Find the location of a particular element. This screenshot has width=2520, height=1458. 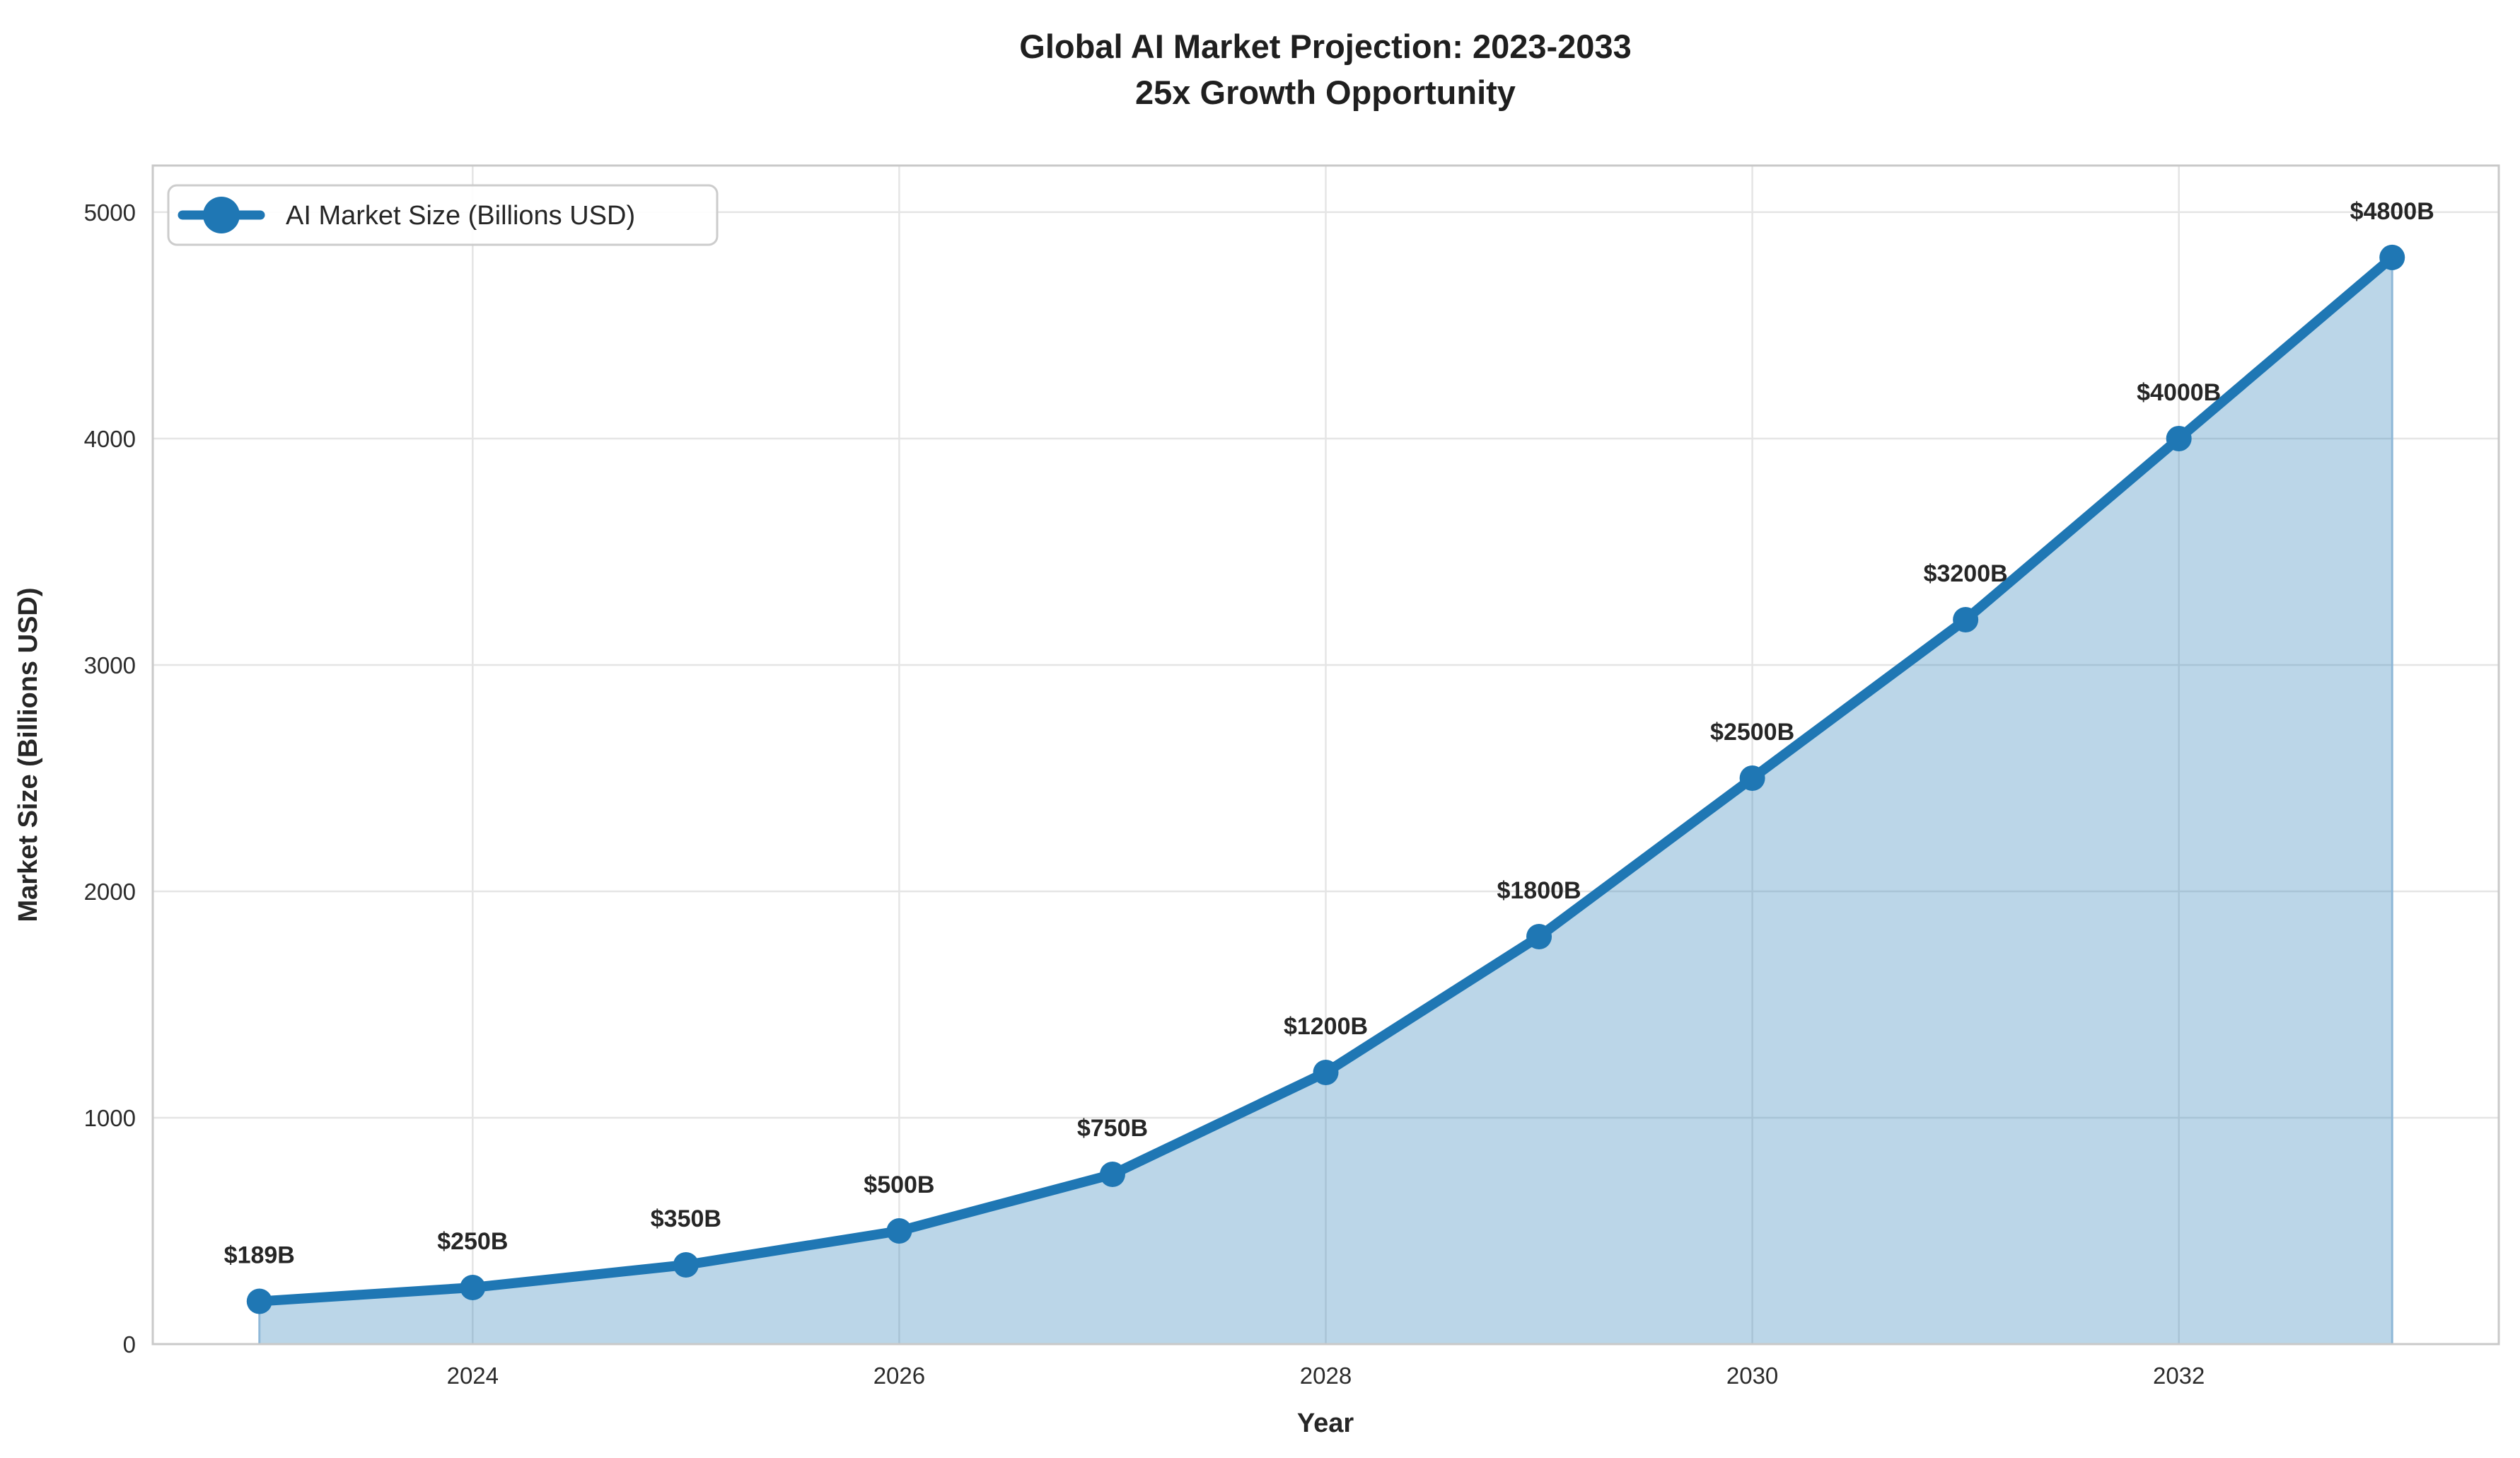

data-point-label: $1800B is located at coordinates (1539, 890).